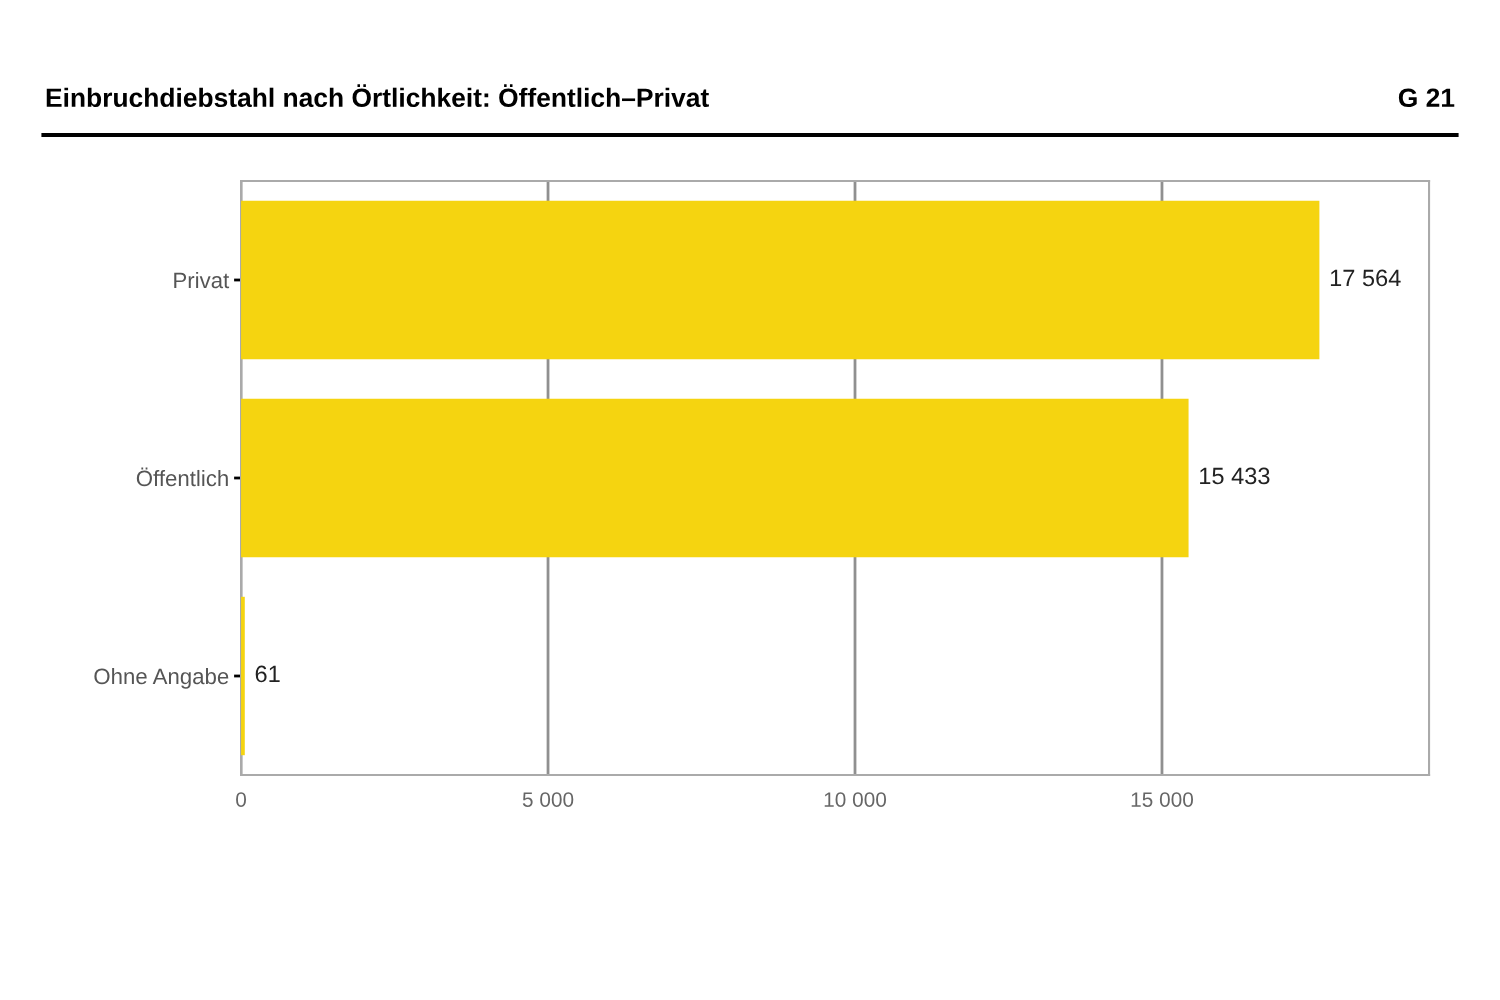 Image resolution: width=1500 pixels, height=1000 pixels. Describe the element at coordinates (202, 280) in the screenshot. I see `y-tick-label: Privat` at that location.